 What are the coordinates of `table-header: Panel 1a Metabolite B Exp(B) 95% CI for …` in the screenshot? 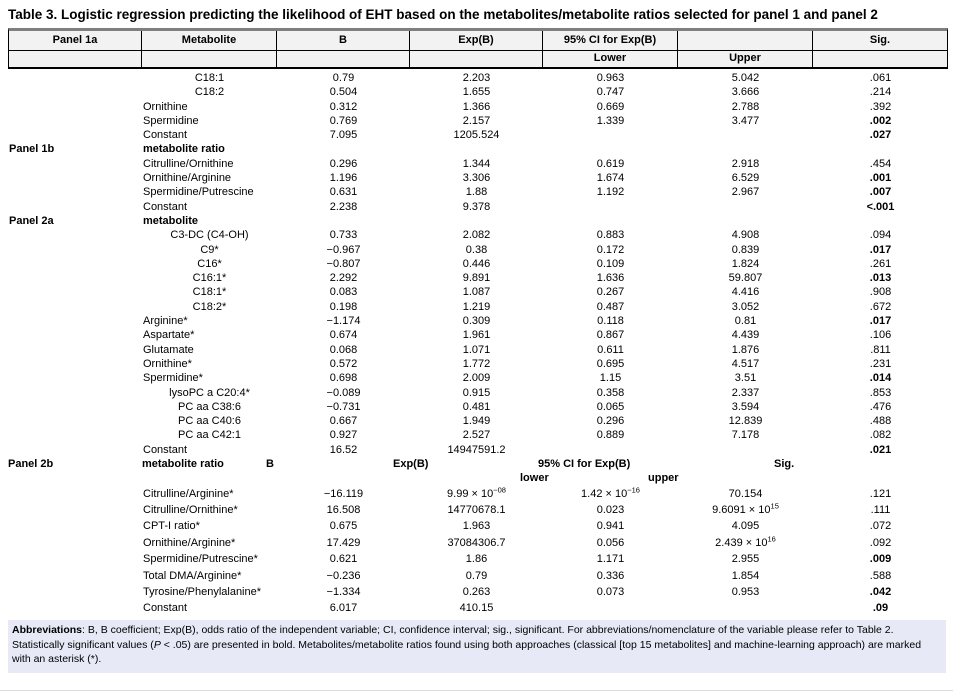 It's located at (478, 48).